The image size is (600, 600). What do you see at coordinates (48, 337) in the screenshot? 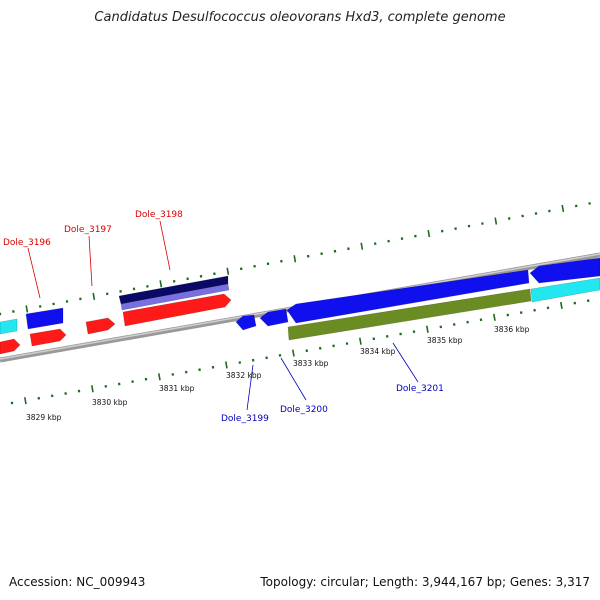
I see `gene-red-fwd-a` at bounding box center [48, 337].